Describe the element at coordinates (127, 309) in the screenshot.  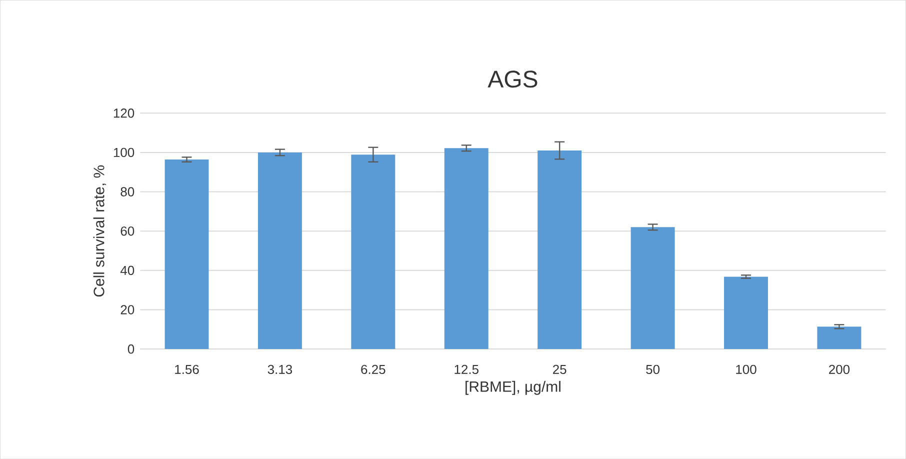
I see `y-tick-label: 20` at that location.